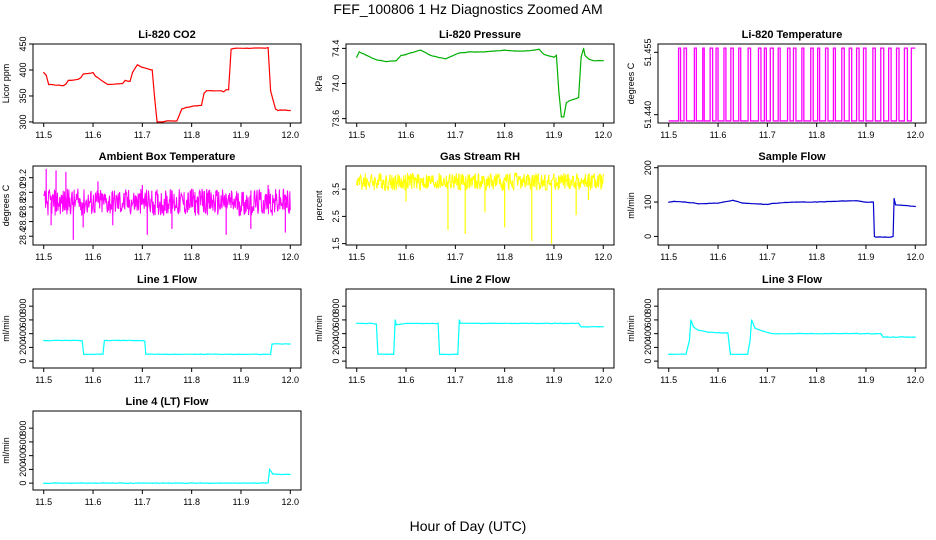  I want to click on x-axis-label: Hour of Day (UTC), so click(468, 526).